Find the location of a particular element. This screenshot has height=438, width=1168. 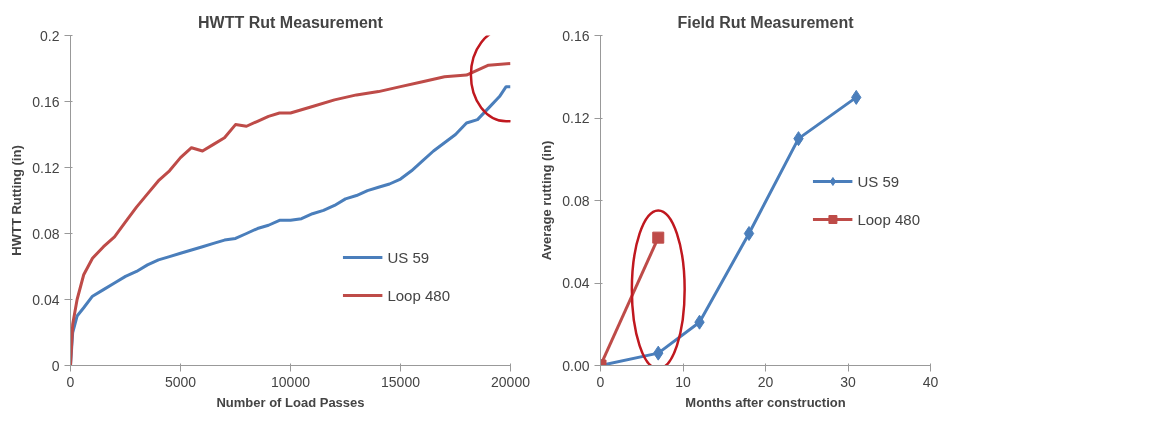

x-tick-label: 30 is located at coordinates (848, 381).